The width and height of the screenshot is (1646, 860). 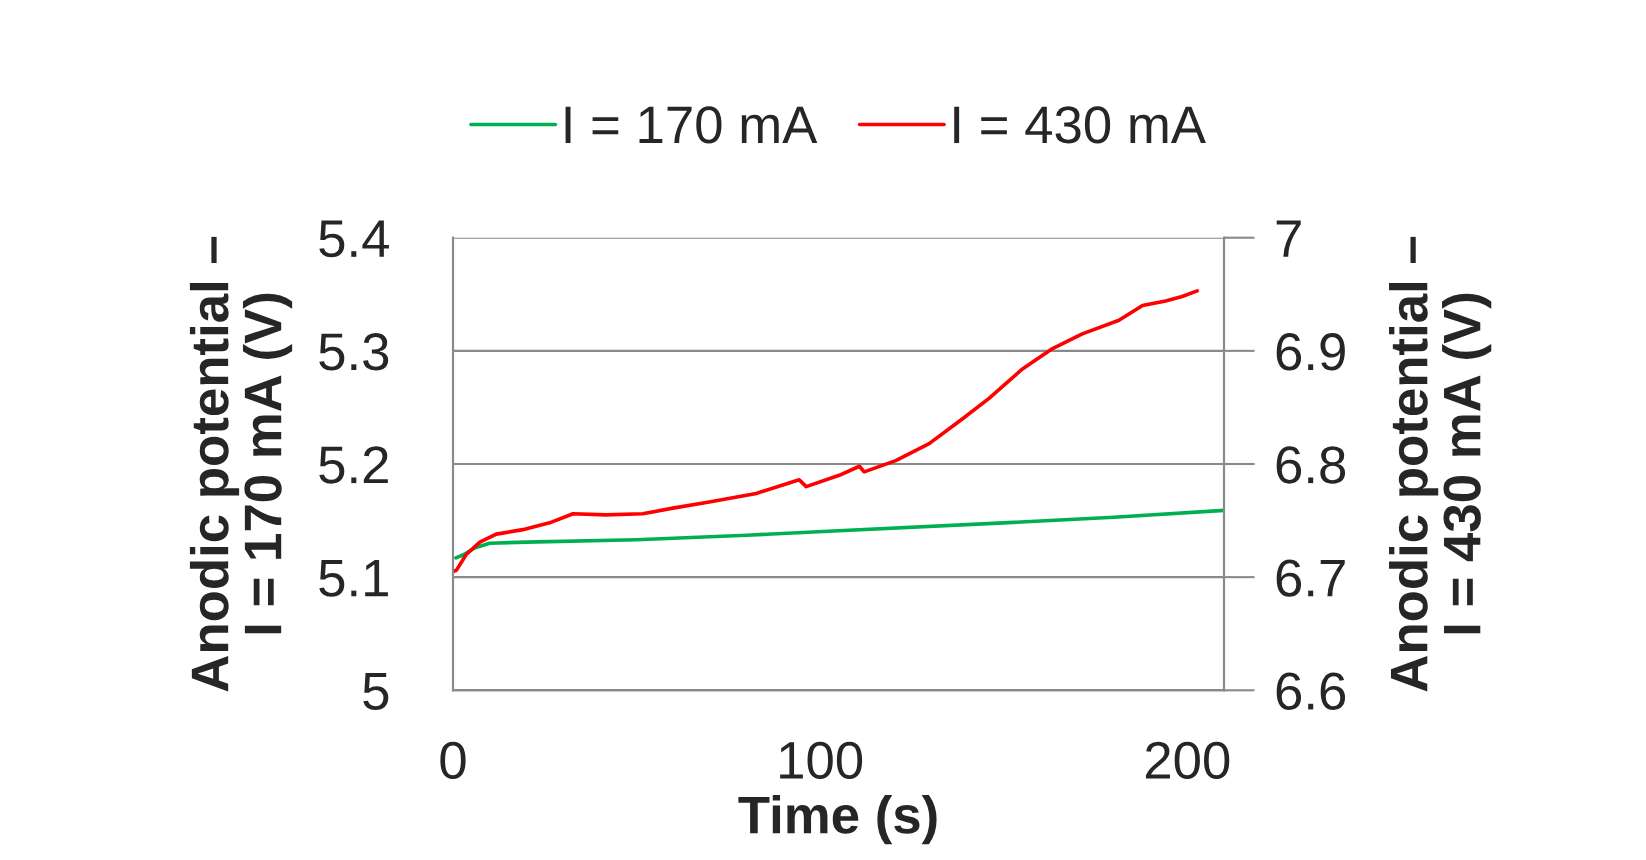 What do you see at coordinates (821, 760) in the screenshot?
I see `x-tick-label: 100` at bounding box center [821, 760].